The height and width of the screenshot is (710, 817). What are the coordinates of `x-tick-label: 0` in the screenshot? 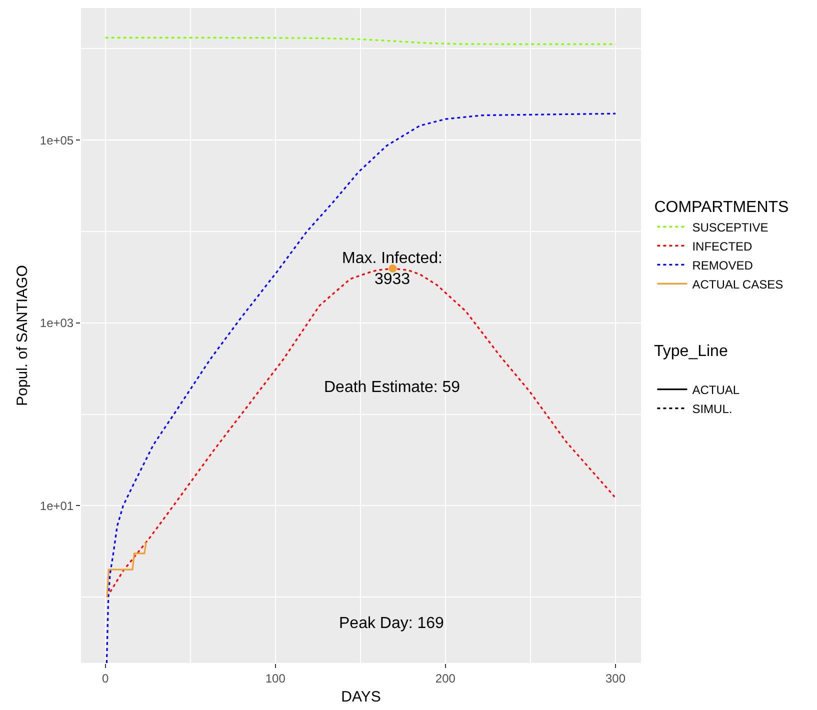 It's located at (105, 678).